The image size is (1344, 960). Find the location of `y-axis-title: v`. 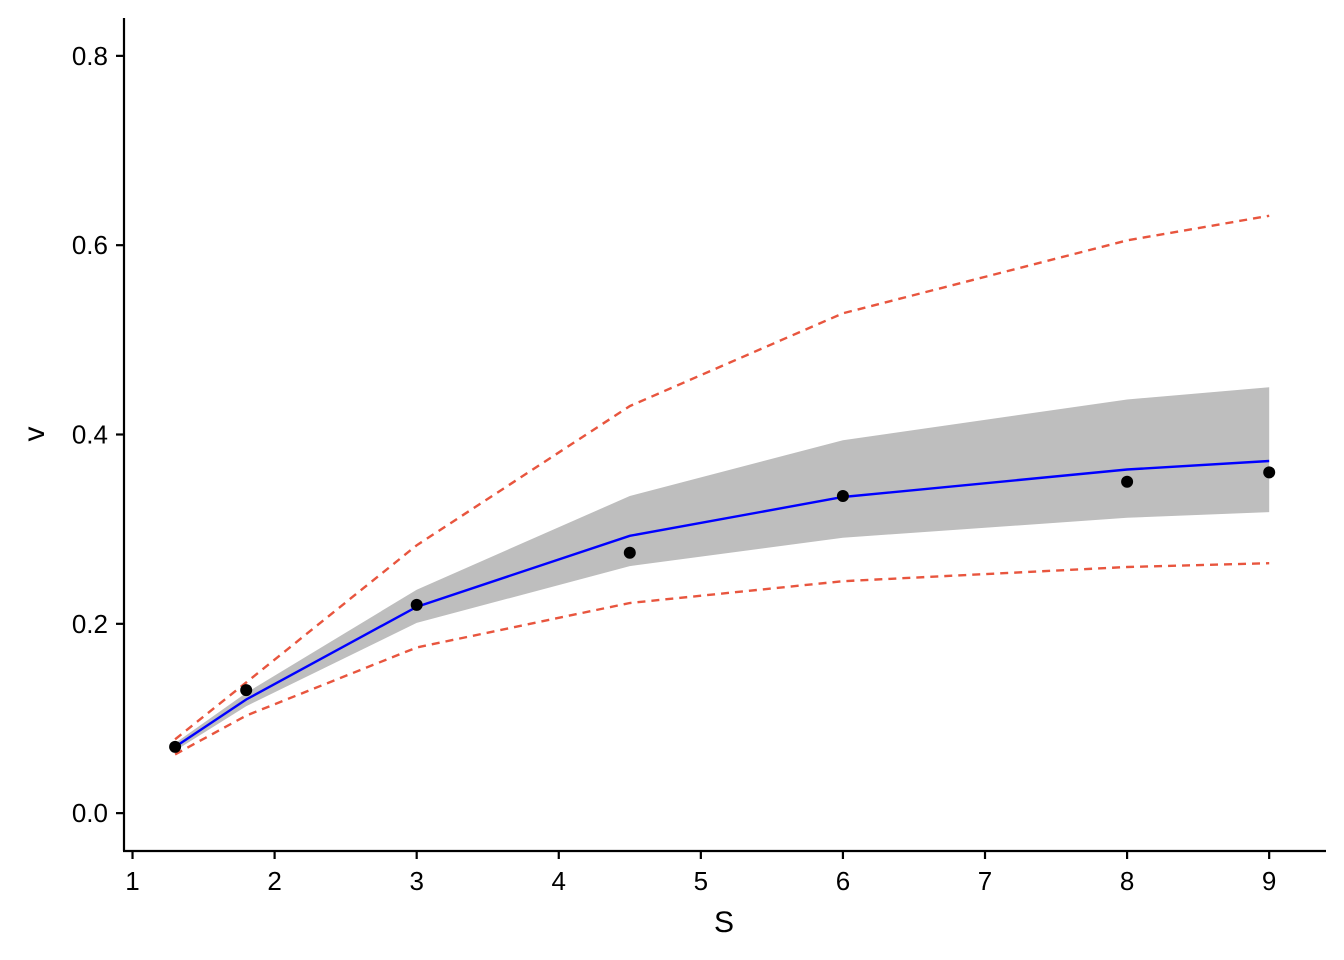

y-axis-title: v is located at coordinates (34, 434).